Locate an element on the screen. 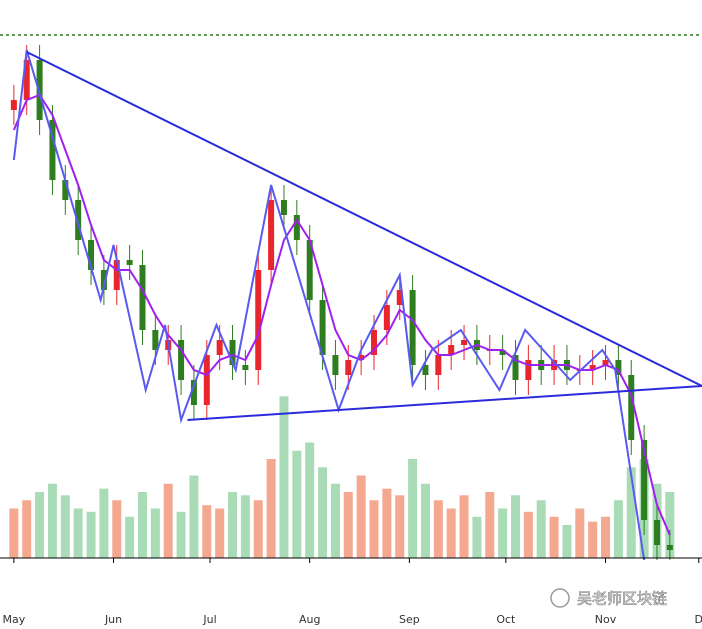 Image resolution: width=702 pixels, height=629 pixels. x-tick-label: Nov is located at coordinates (606, 619).